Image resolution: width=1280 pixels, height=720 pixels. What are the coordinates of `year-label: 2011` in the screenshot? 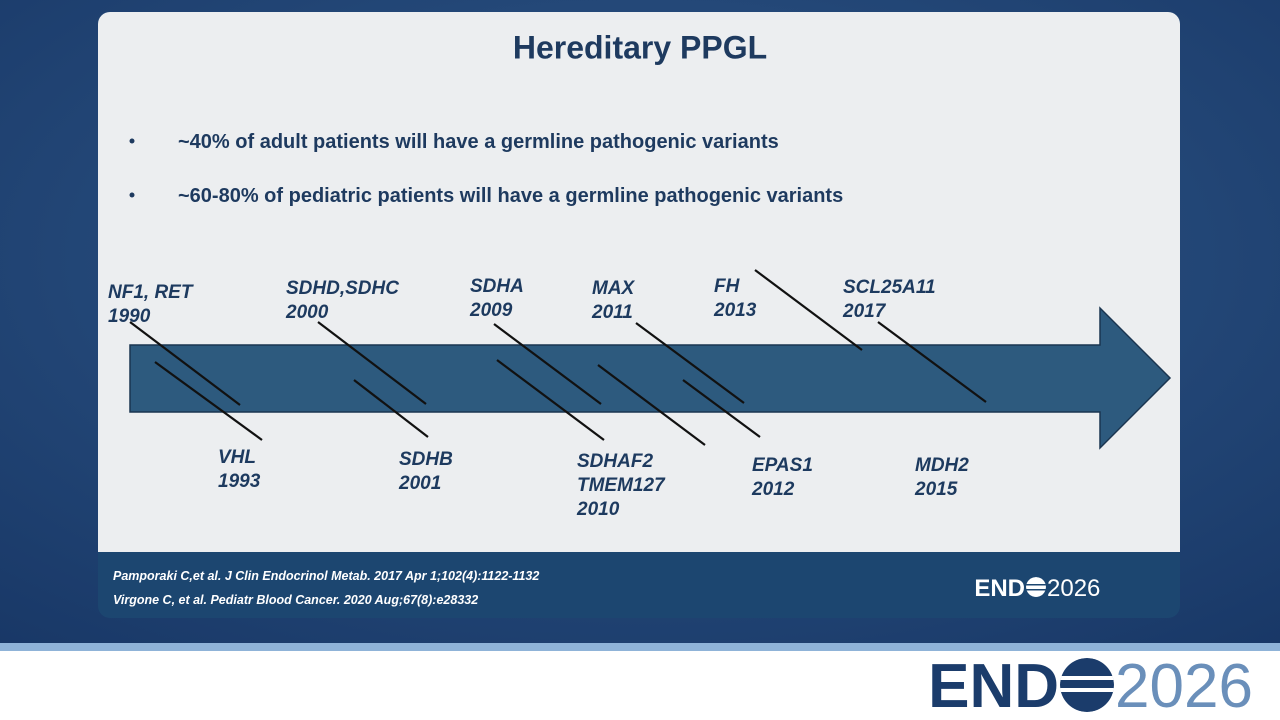 It's located at (612, 312).